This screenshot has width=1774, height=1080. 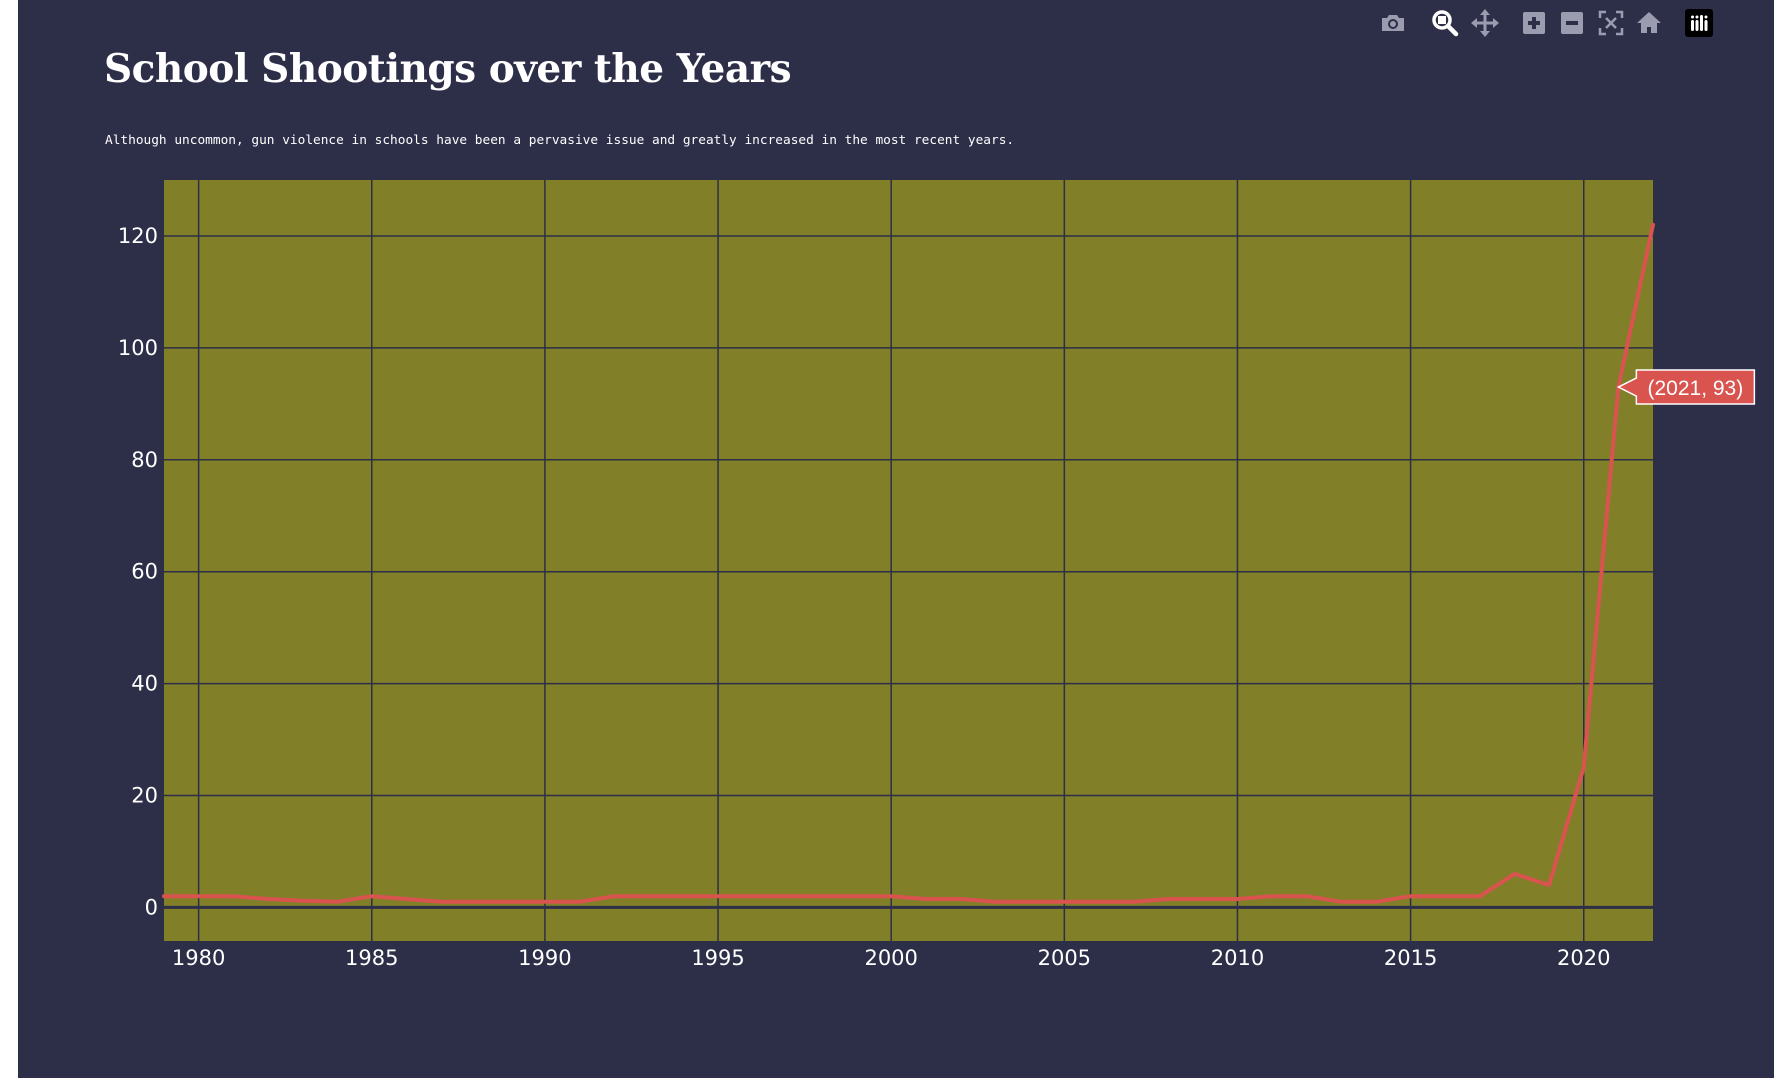 I want to click on y-tick-label: 40, so click(x=144, y=684).